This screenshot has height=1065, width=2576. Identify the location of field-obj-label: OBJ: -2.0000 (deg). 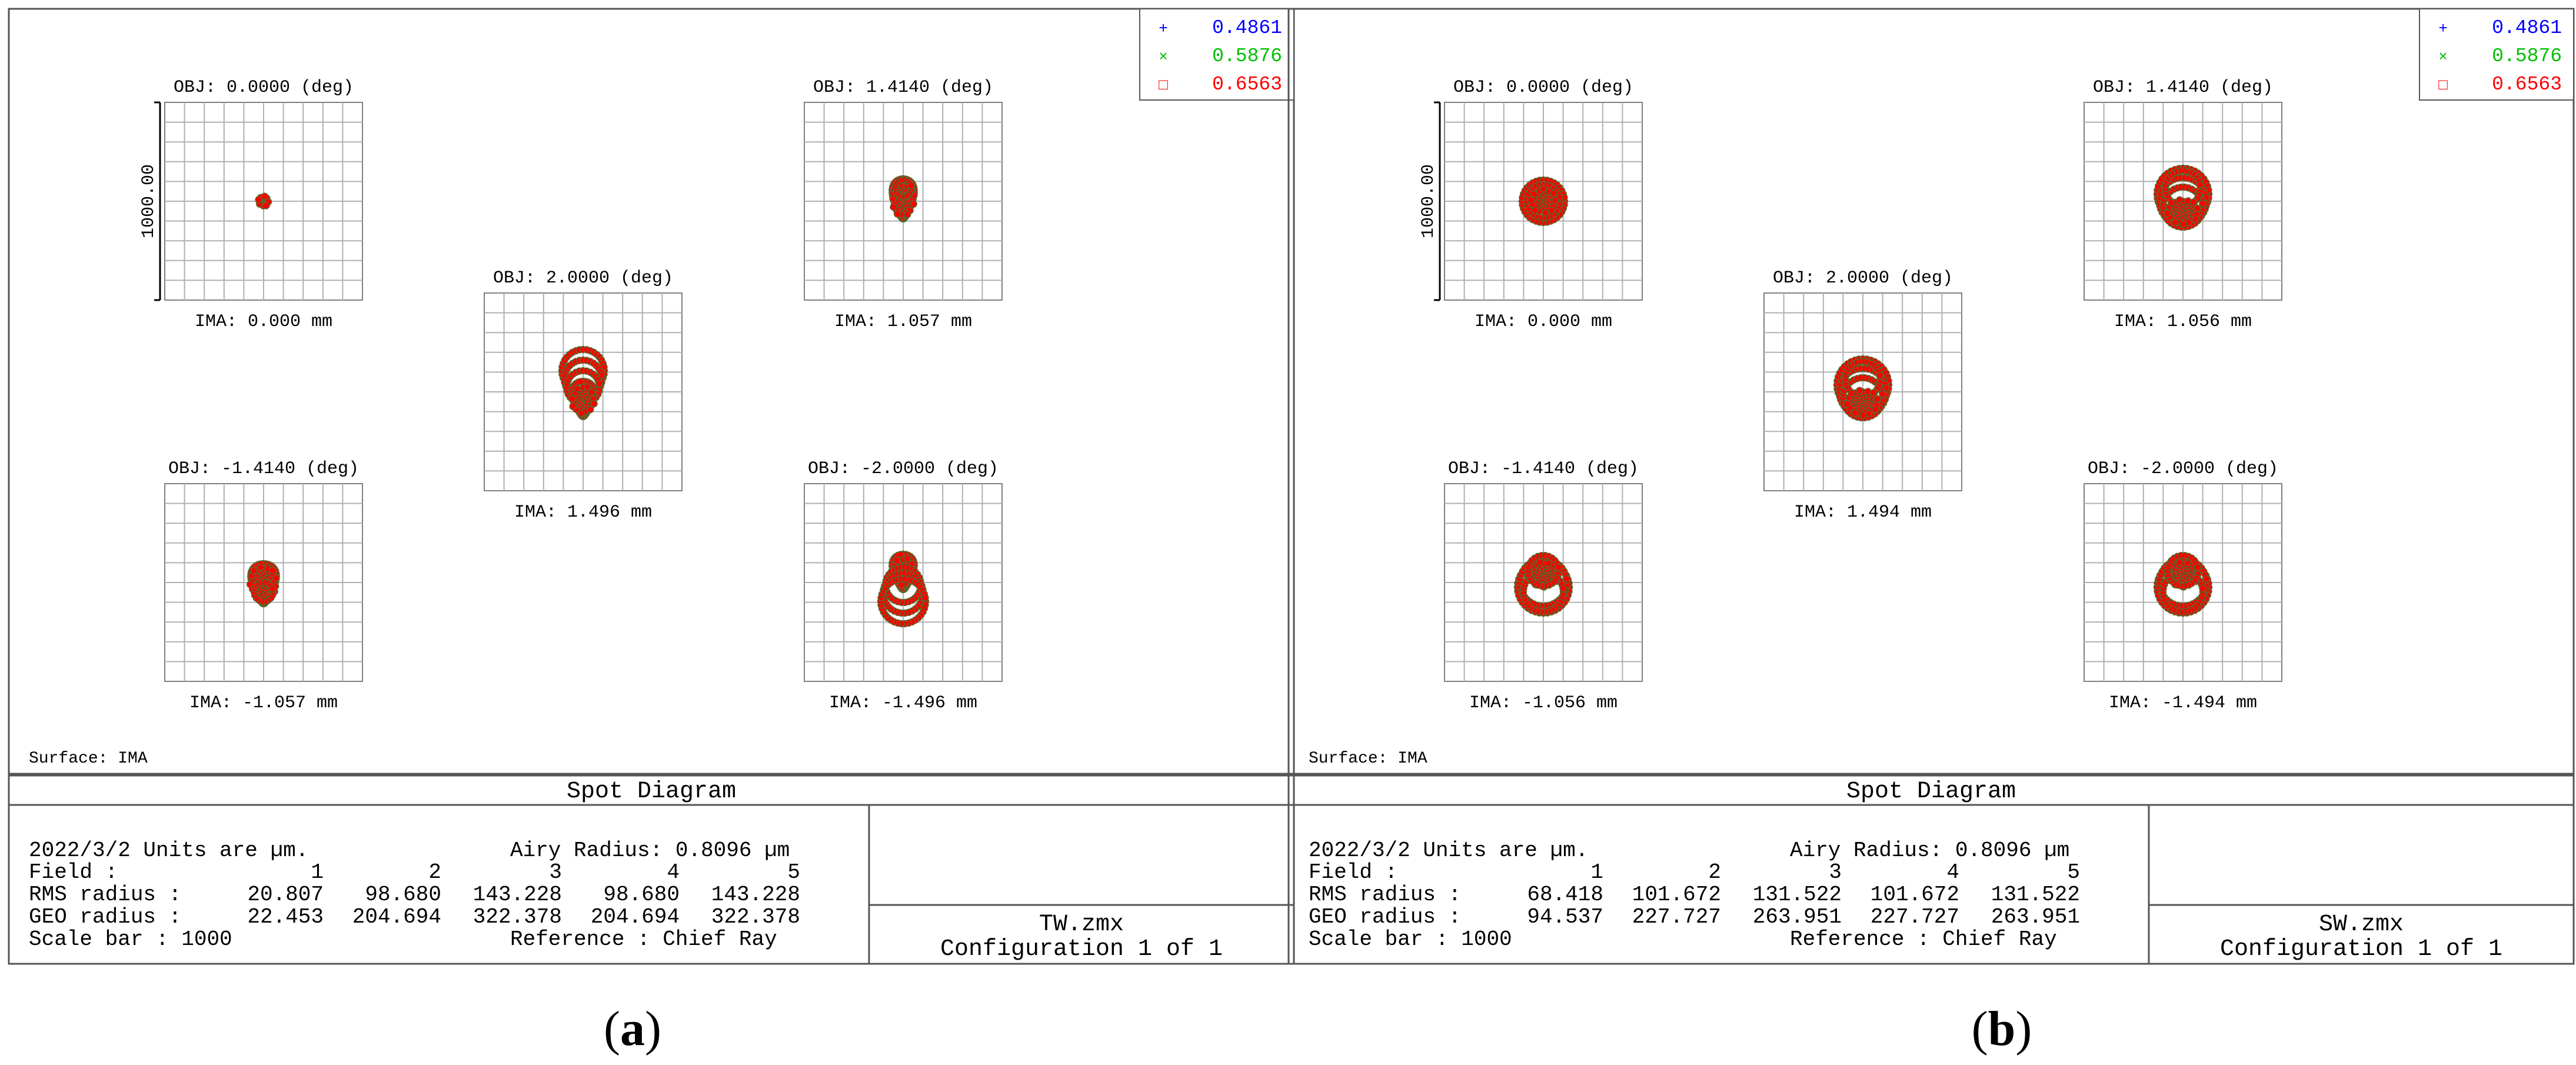
(903, 469).